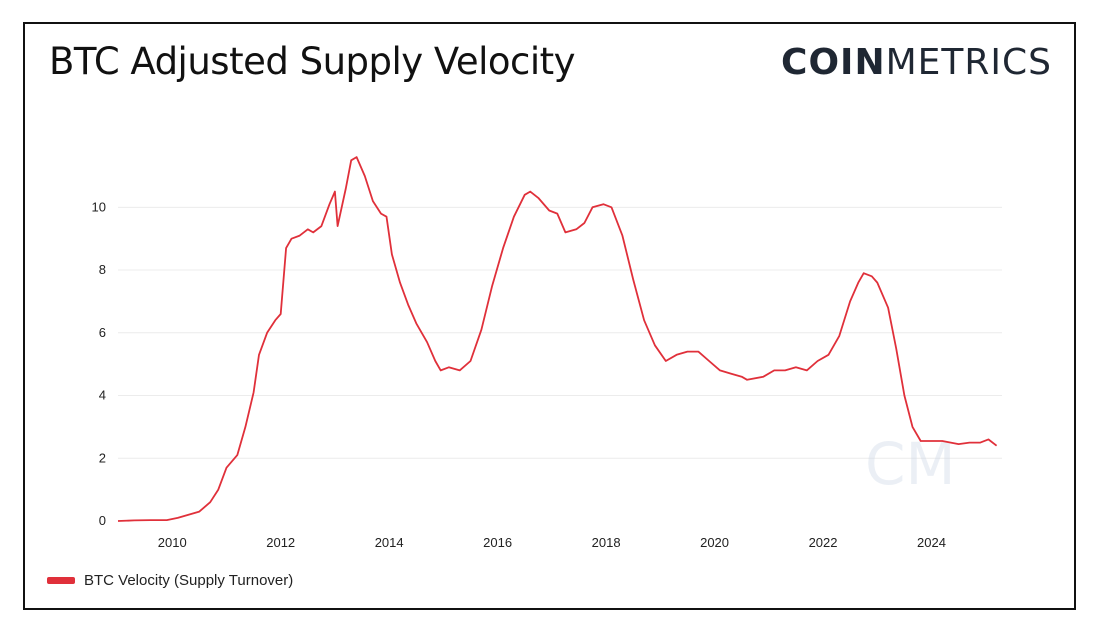 The height and width of the screenshot is (635, 1100). What do you see at coordinates (172, 542) in the screenshot?
I see `x-tick-label: 2010` at bounding box center [172, 542].